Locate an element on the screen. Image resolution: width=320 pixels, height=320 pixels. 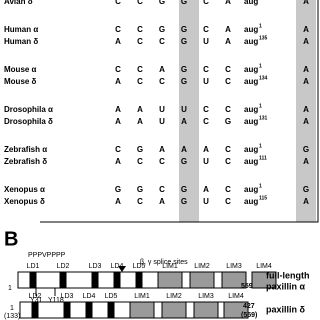
panel-label: B is located at coordinates (11, 239).